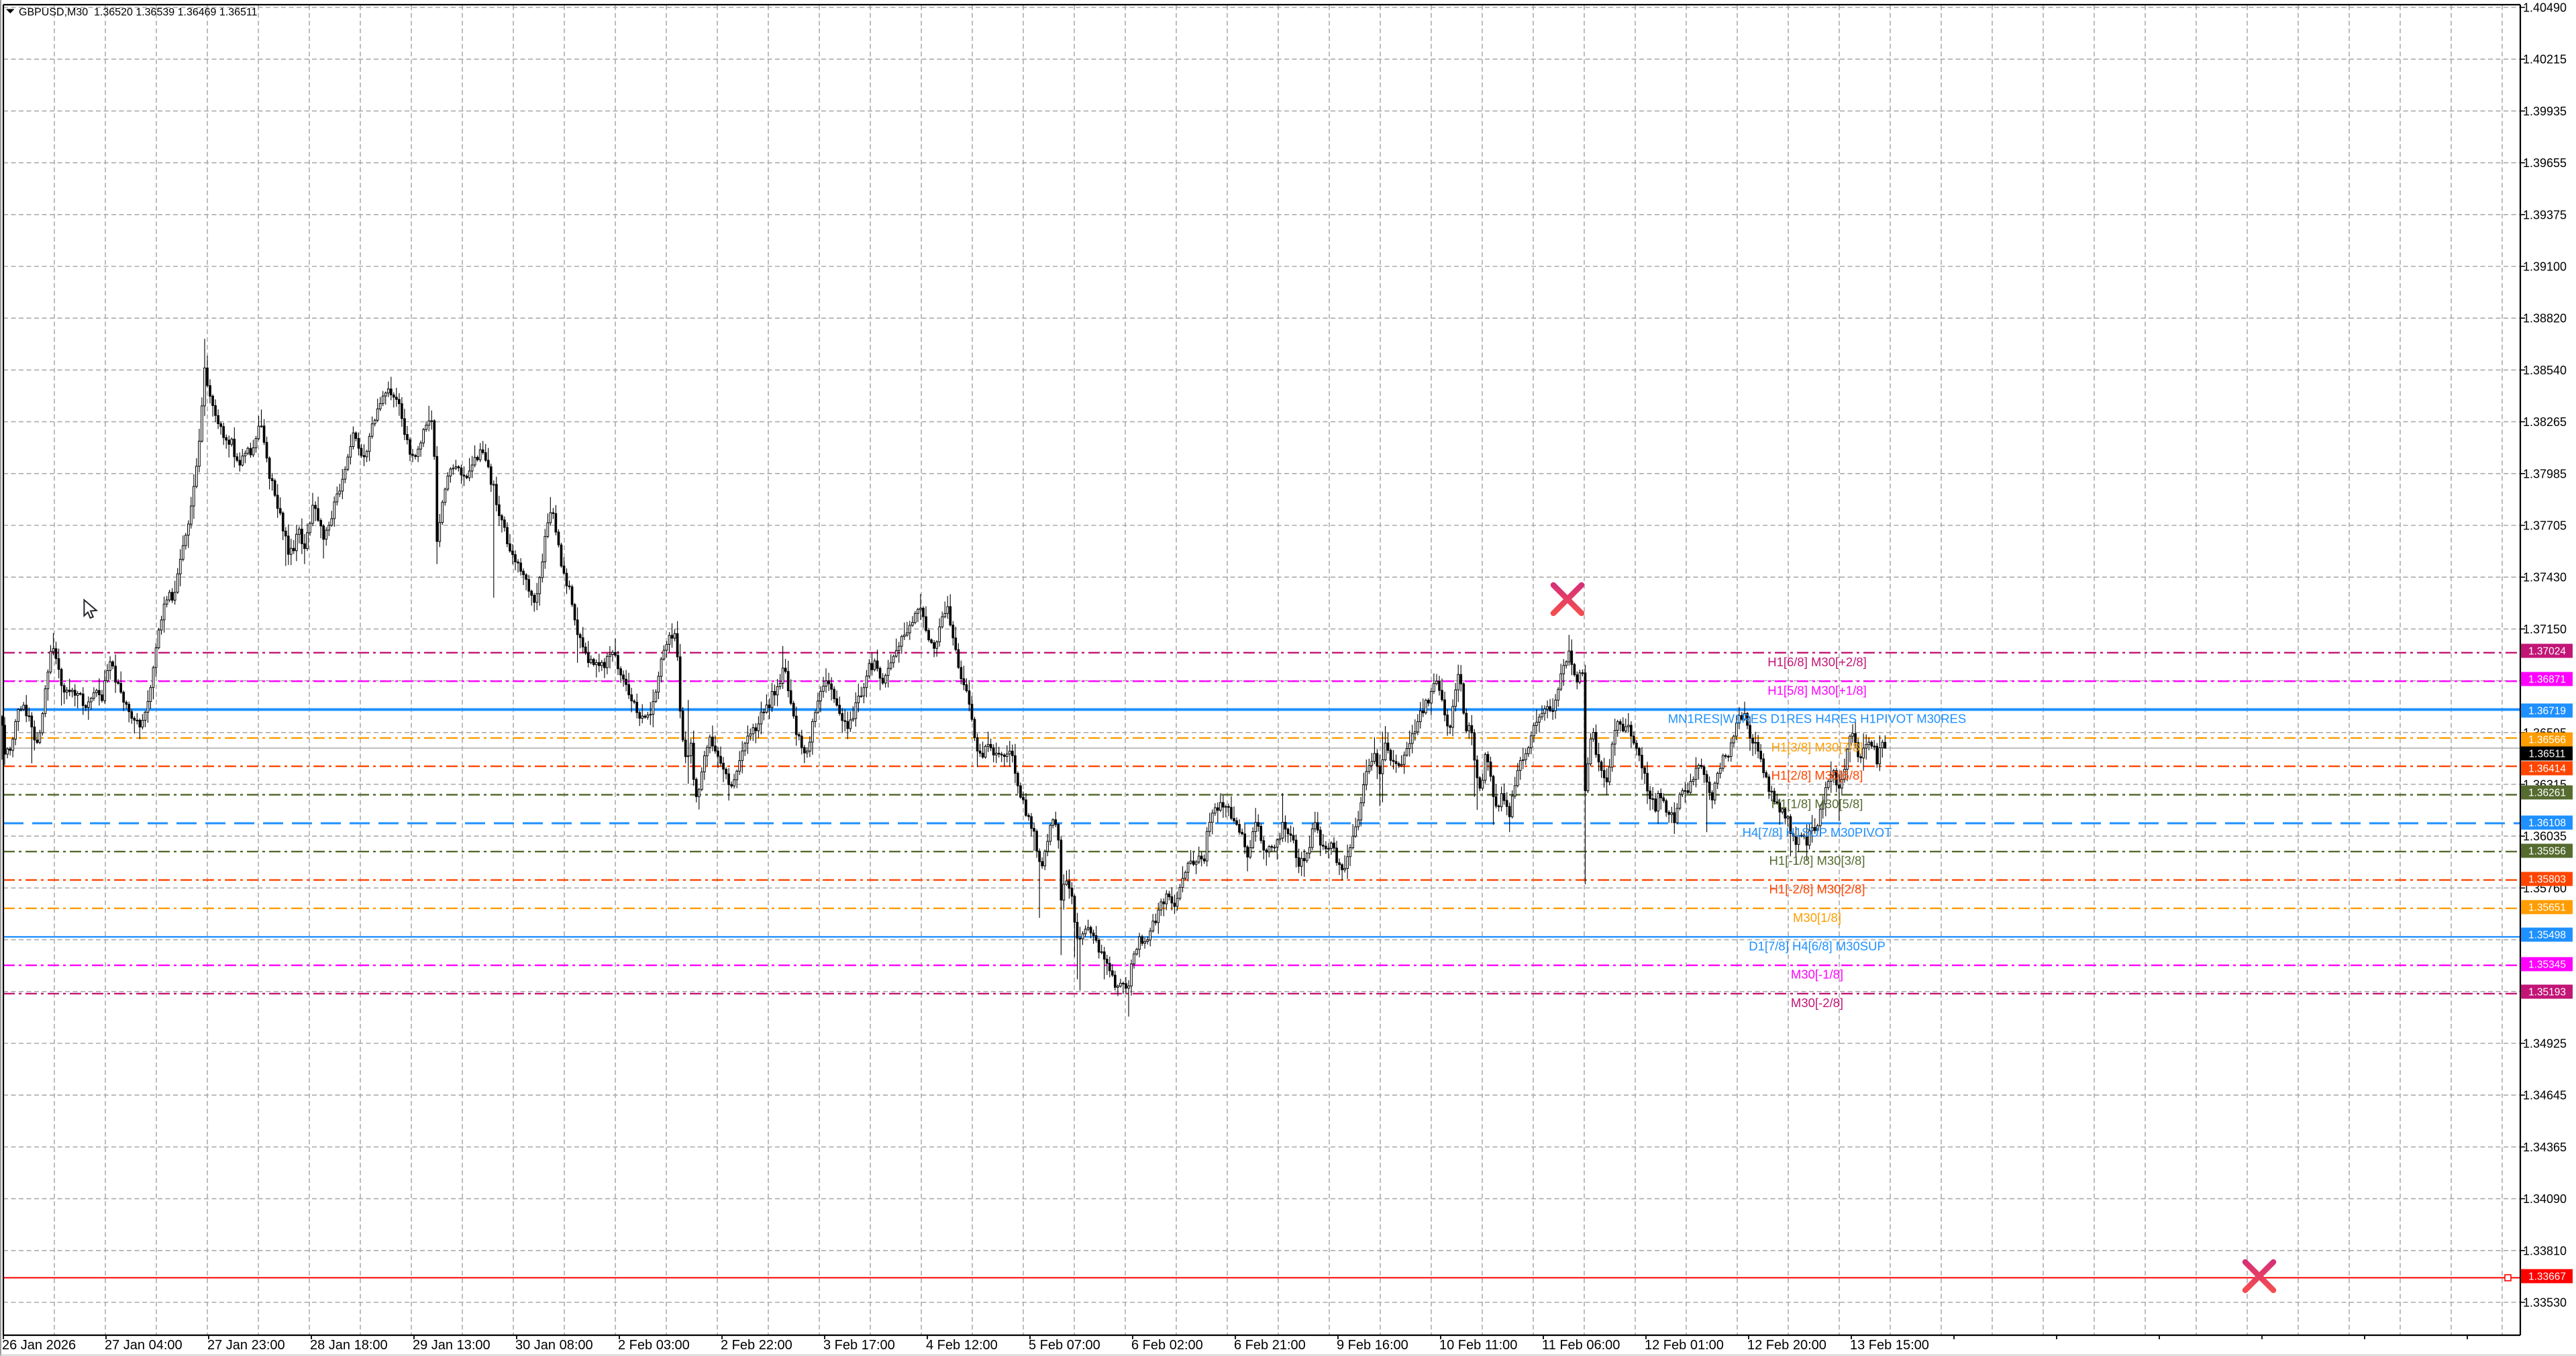 The height and width of the screenshot is (1356, 2576). What do you see at coordinates (452, 1345) in the screenshot?
I see `svg-text: 29 Jan 13:00` at bounding box center [452, 1345].